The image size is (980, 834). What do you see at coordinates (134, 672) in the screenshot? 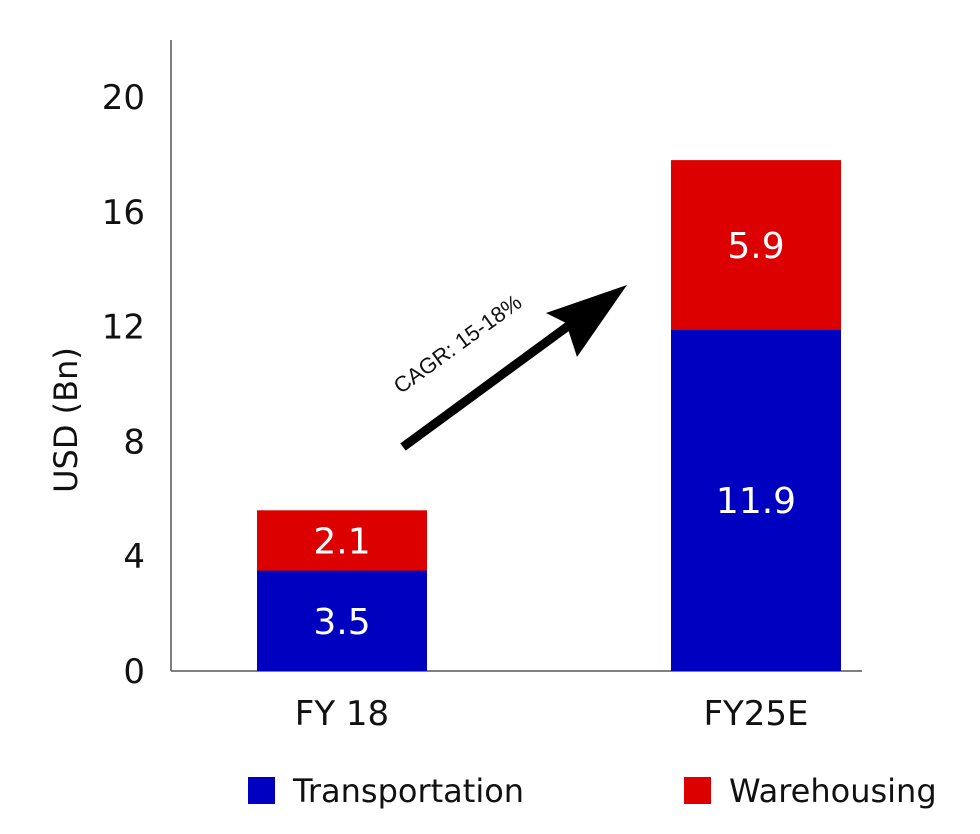
I see `y-tick-label: 0` at bounding box center [134, 672].